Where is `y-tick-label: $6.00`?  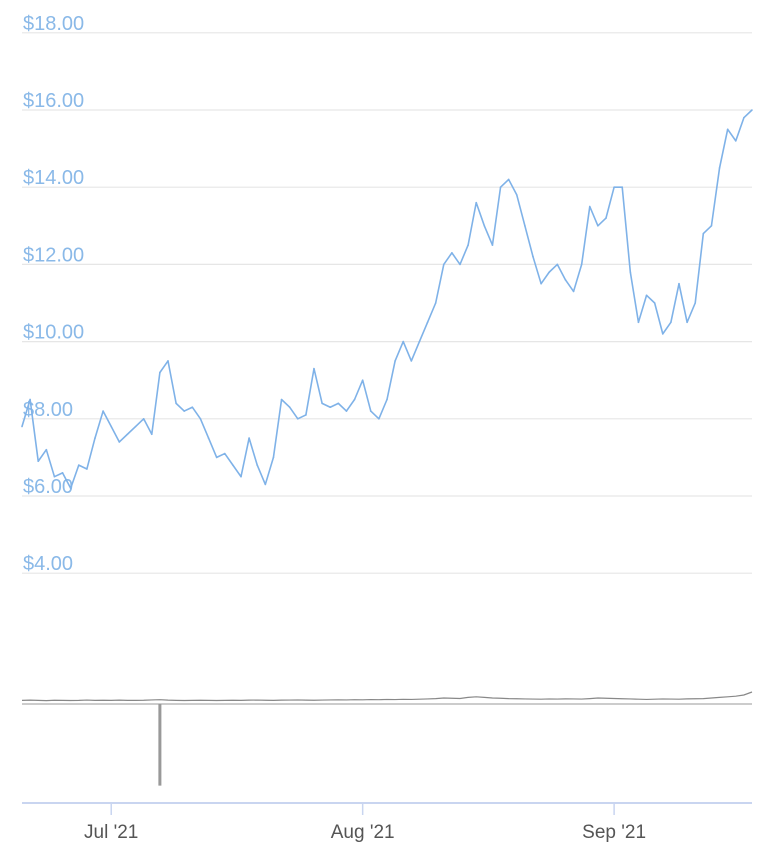 y-tick-label: $6.00 is located at coordinates (48, 487).